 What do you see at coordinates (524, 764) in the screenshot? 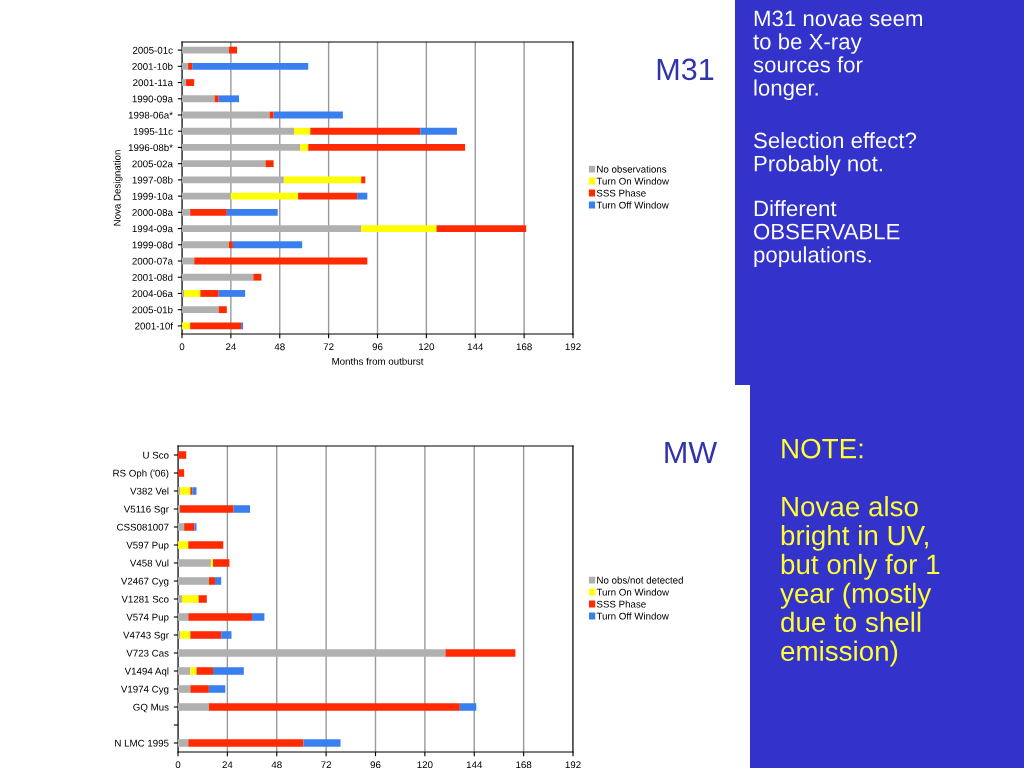
I see `x-tick-label: 168` at bounding box center [524, 764].